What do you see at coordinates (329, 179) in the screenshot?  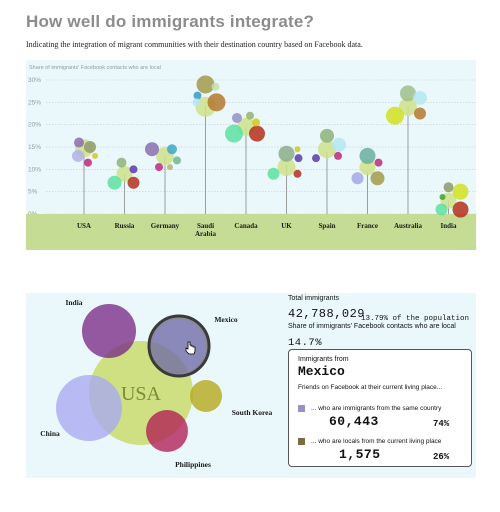 I see `country-group-spain: Spain` at bounding box center [329, 179].